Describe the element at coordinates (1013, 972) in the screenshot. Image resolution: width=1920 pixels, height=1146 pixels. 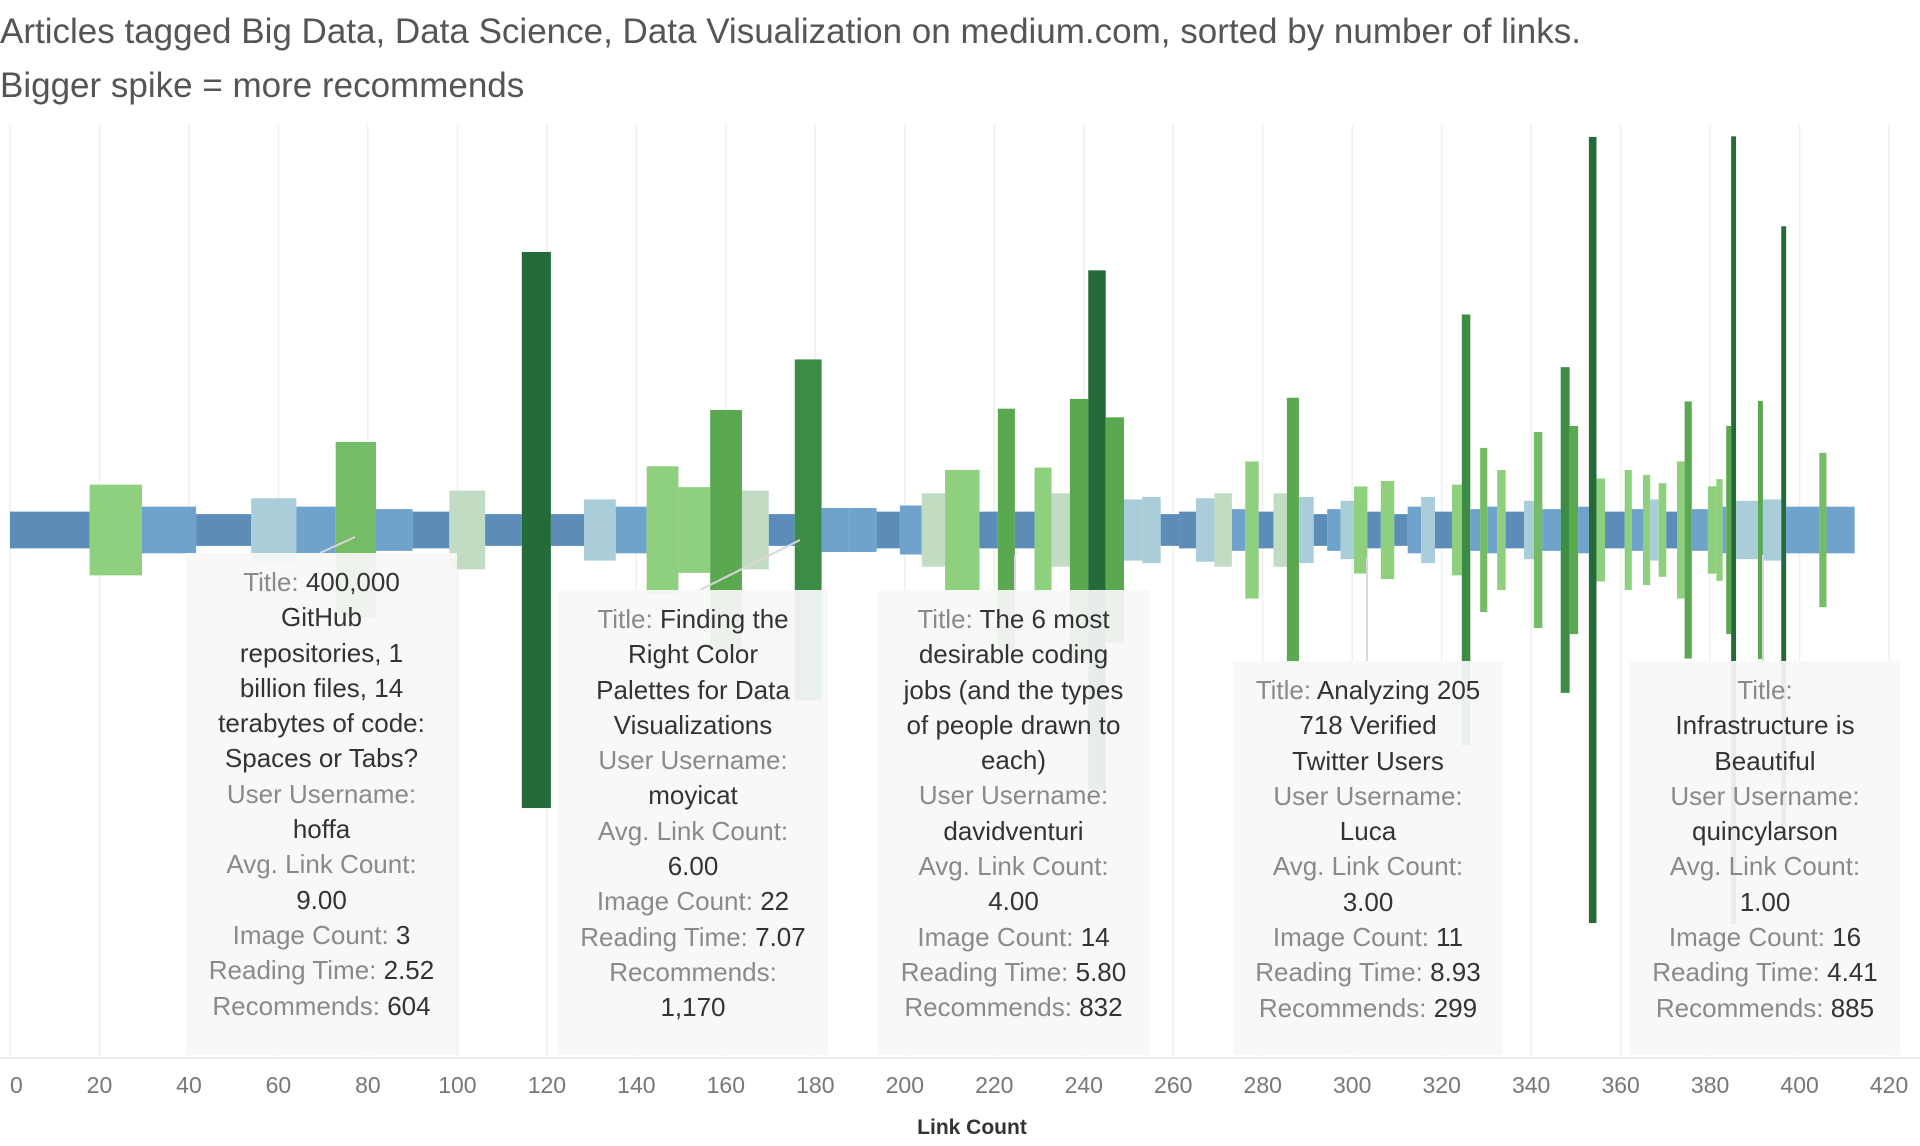
I see `annotation-line: Reading Time: 5.80` at that location.